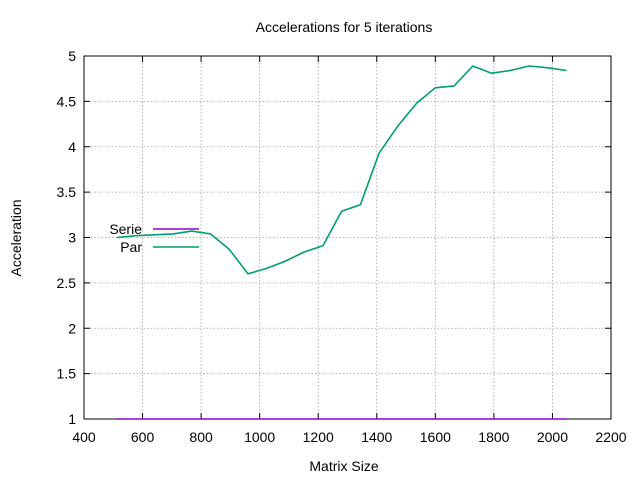 The image size is (640, 480). Describe the element at coordinates (72, 56) in the screenshot. I see `y-tick-label: 5` at that location.